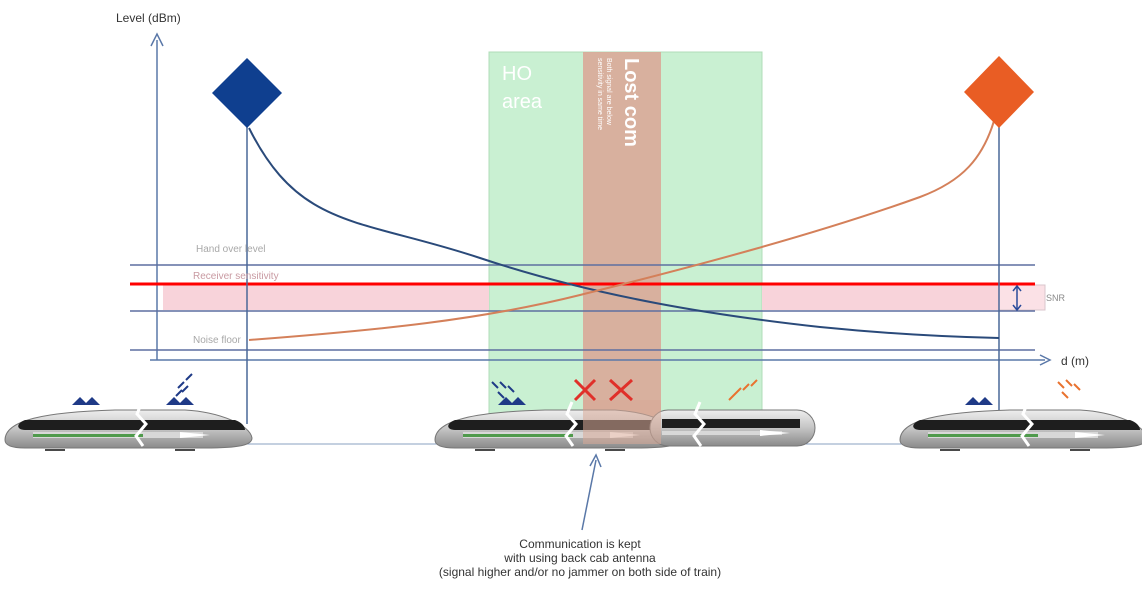  What do you see at coordinates (230, 249) in the screenshot?
I see `handover-level-label: Hand over level` at bounding box center [230, 249].